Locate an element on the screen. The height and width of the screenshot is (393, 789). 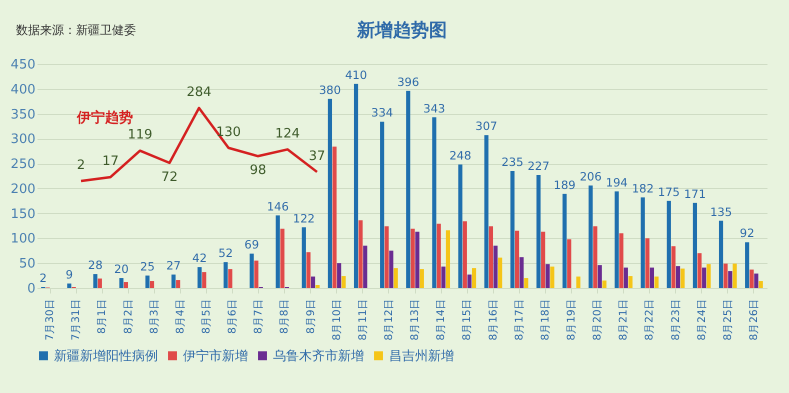
data-label: 284 is located at coordinates (199, 92).